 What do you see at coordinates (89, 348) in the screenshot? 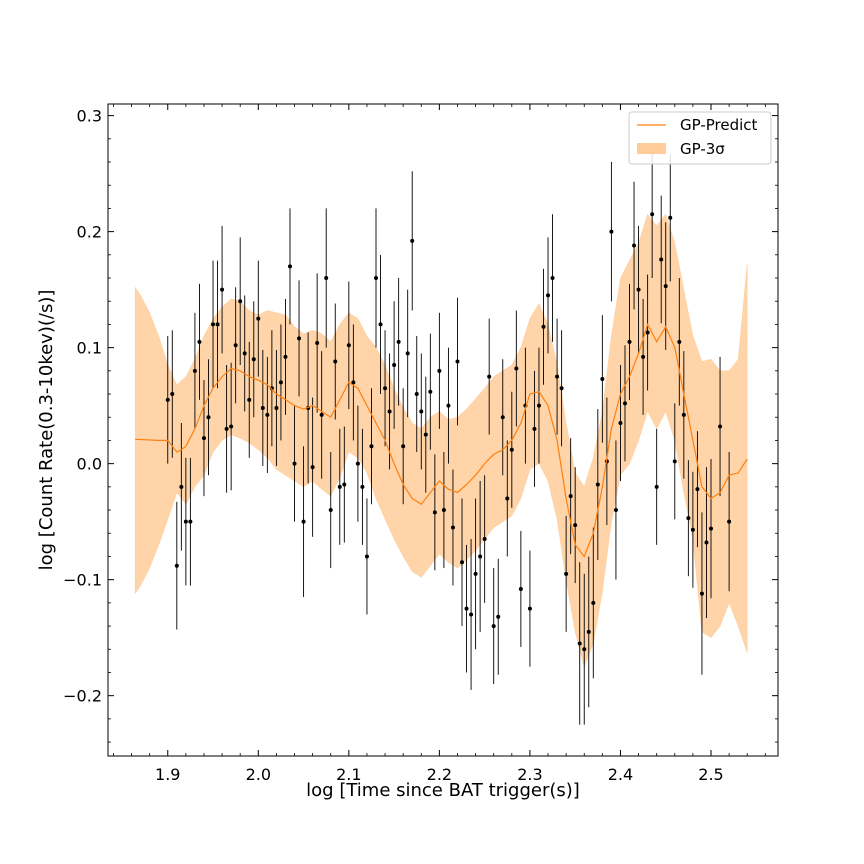
I see `y-tick-label: 0.1` at bounding box center [89, 348].